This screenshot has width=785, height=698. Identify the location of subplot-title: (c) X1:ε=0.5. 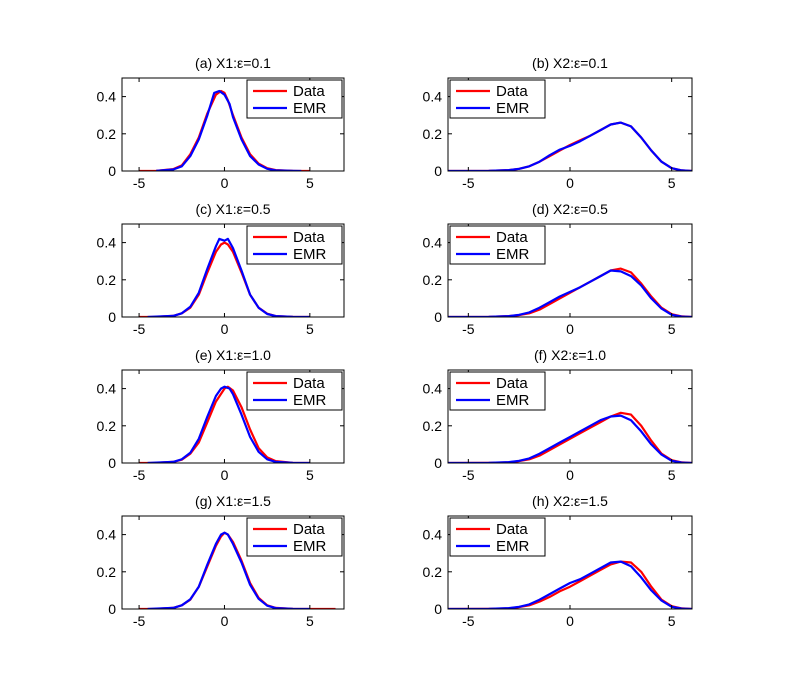
(232, 209).